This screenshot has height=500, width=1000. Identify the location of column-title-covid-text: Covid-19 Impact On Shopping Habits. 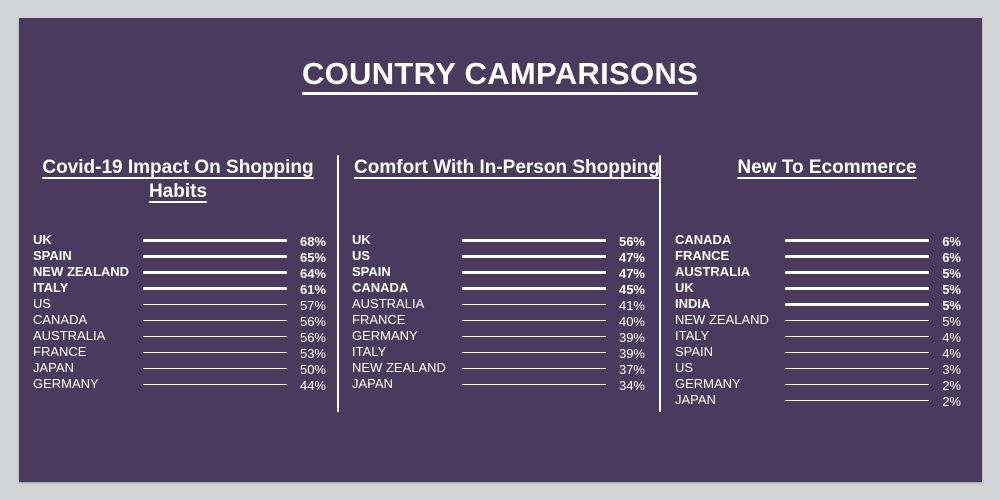
(178, 179).